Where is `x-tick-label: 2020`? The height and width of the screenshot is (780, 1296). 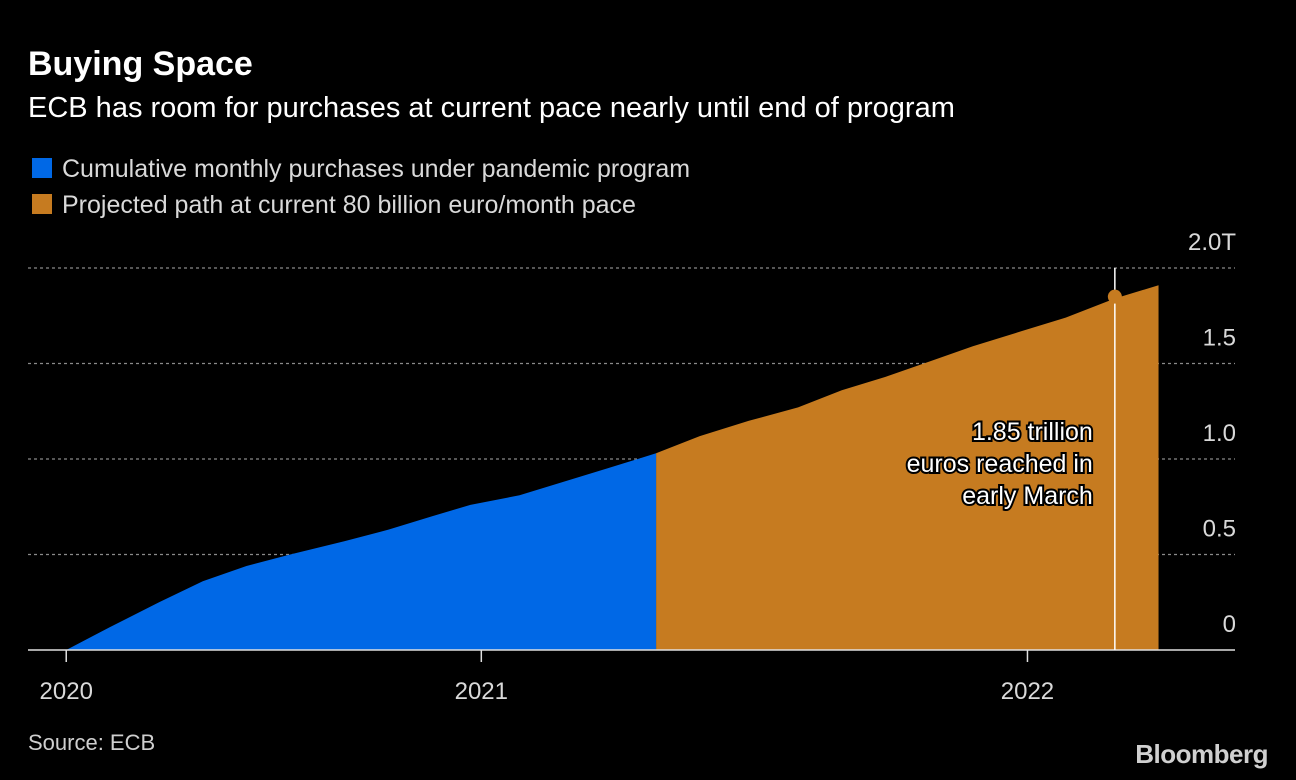
x-tick-label: 2020 is located at coordinates (66, 691).